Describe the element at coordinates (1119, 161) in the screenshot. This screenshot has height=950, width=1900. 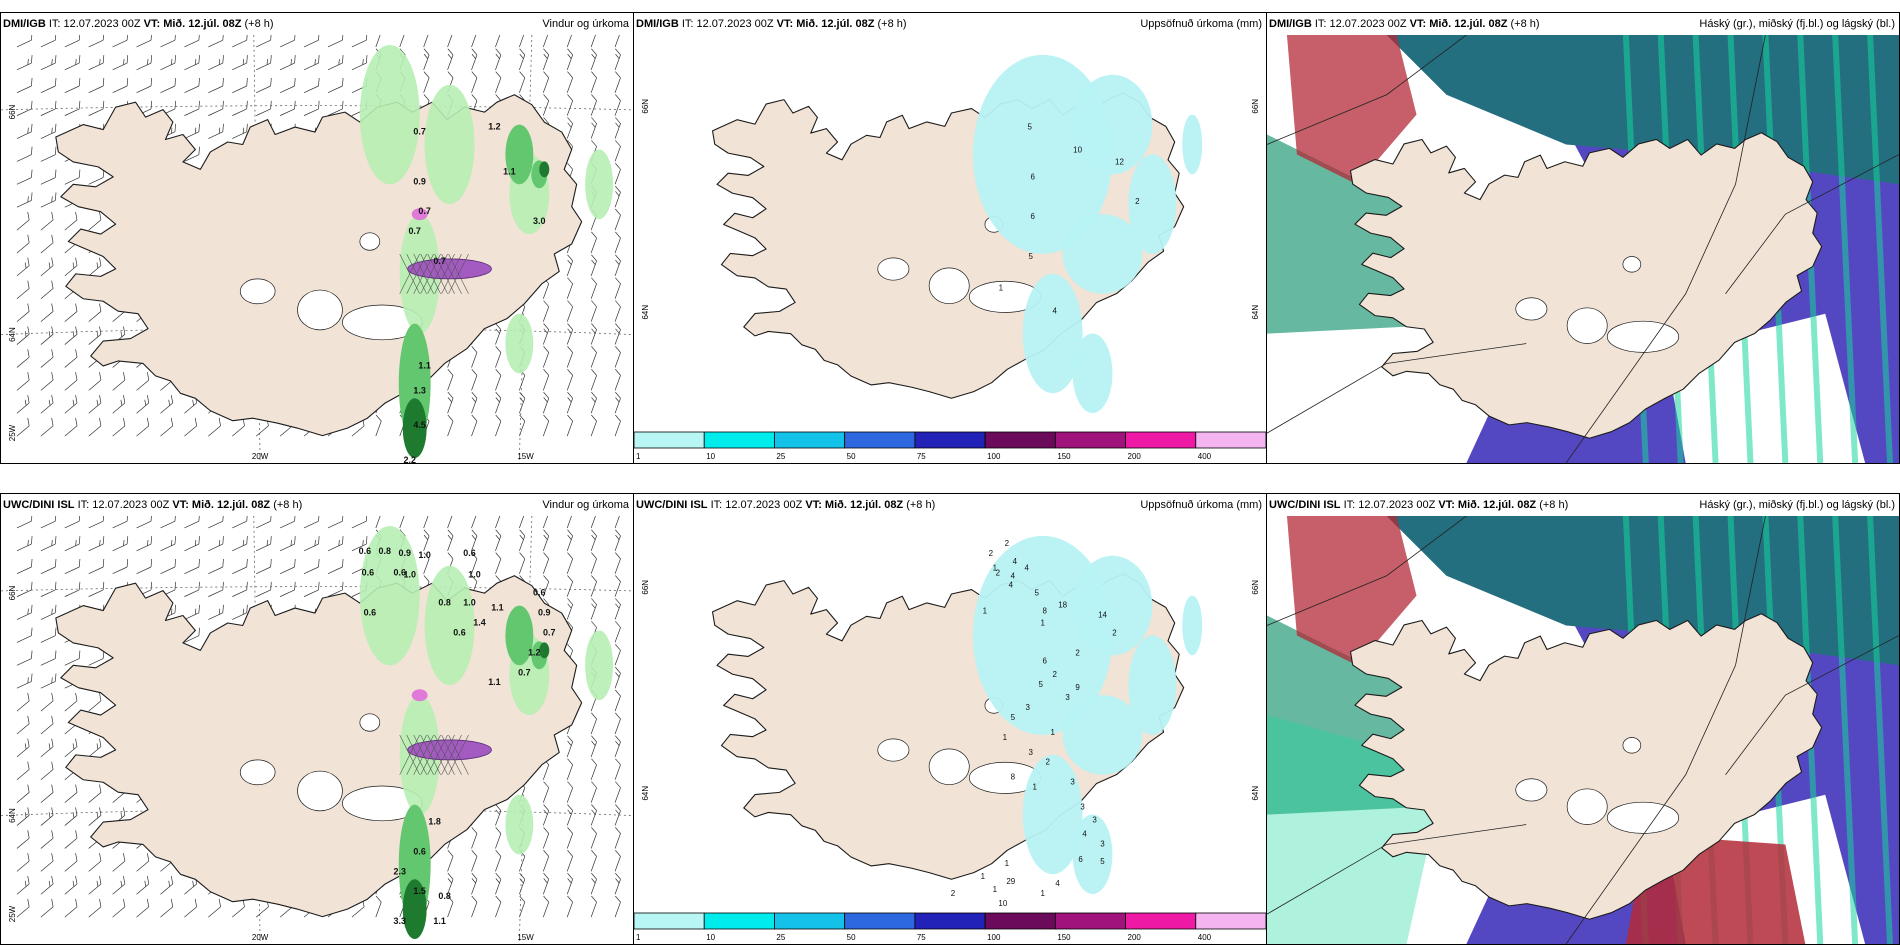
I see `accum-value-label: 12` at that location.